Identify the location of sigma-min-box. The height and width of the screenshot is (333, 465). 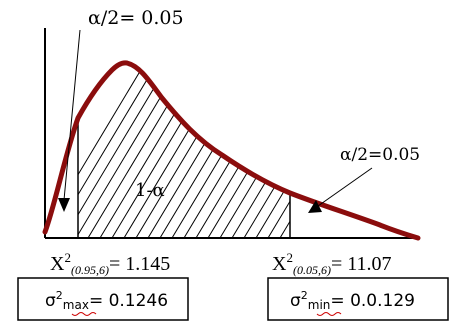
(358, 299).